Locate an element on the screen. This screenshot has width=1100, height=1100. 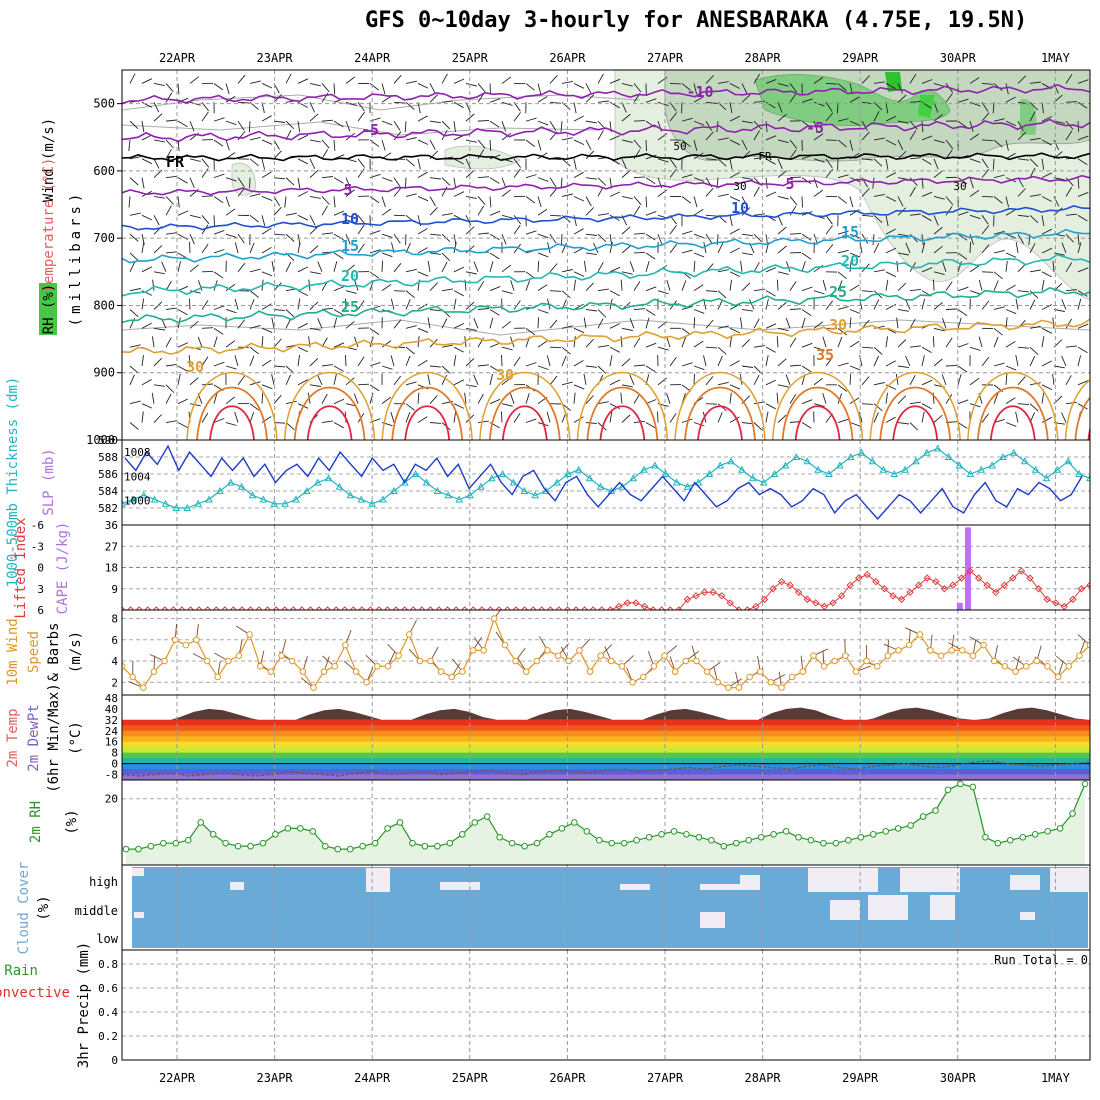
temp-band is located at coordinates (606, 777).